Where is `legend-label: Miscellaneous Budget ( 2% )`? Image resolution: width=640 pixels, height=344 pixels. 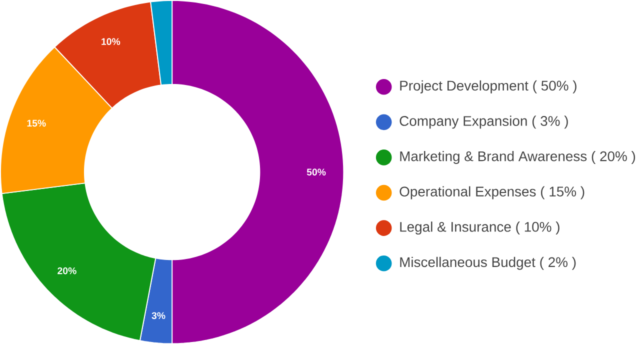
legend-label: Miscellaneous Budget ( 2% ) is located at coordinates (488, 263).